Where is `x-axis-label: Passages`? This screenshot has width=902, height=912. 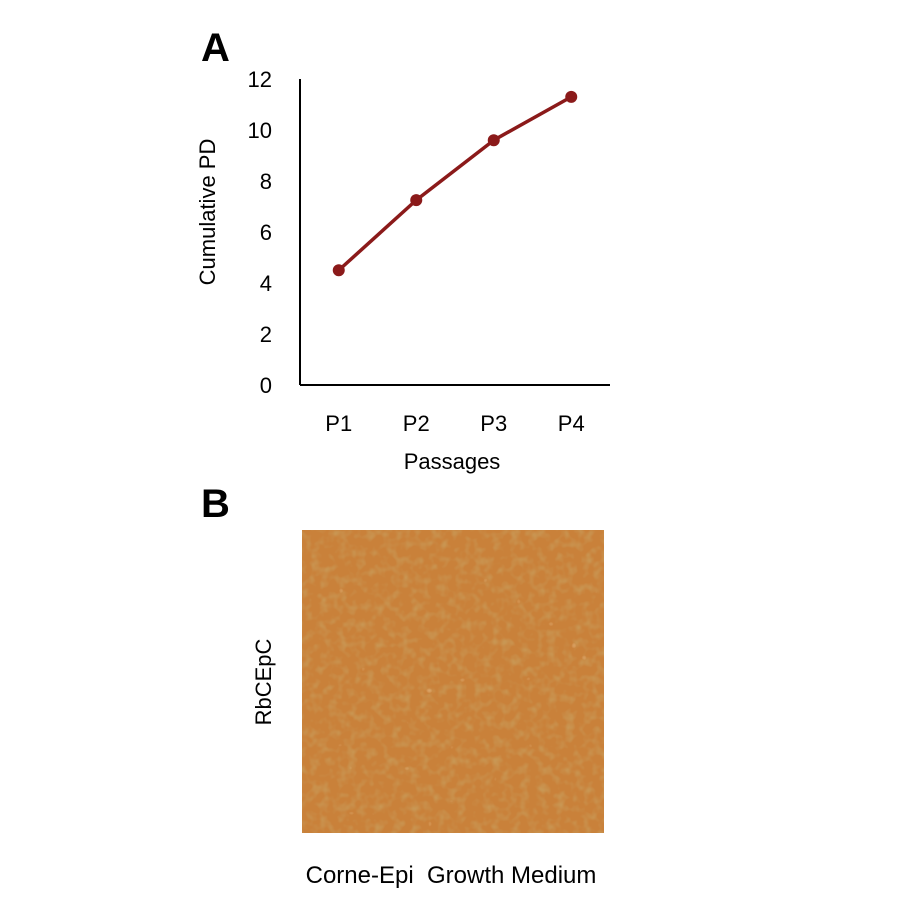
x-axis-label: Passages is located at coordinates (452, 461).